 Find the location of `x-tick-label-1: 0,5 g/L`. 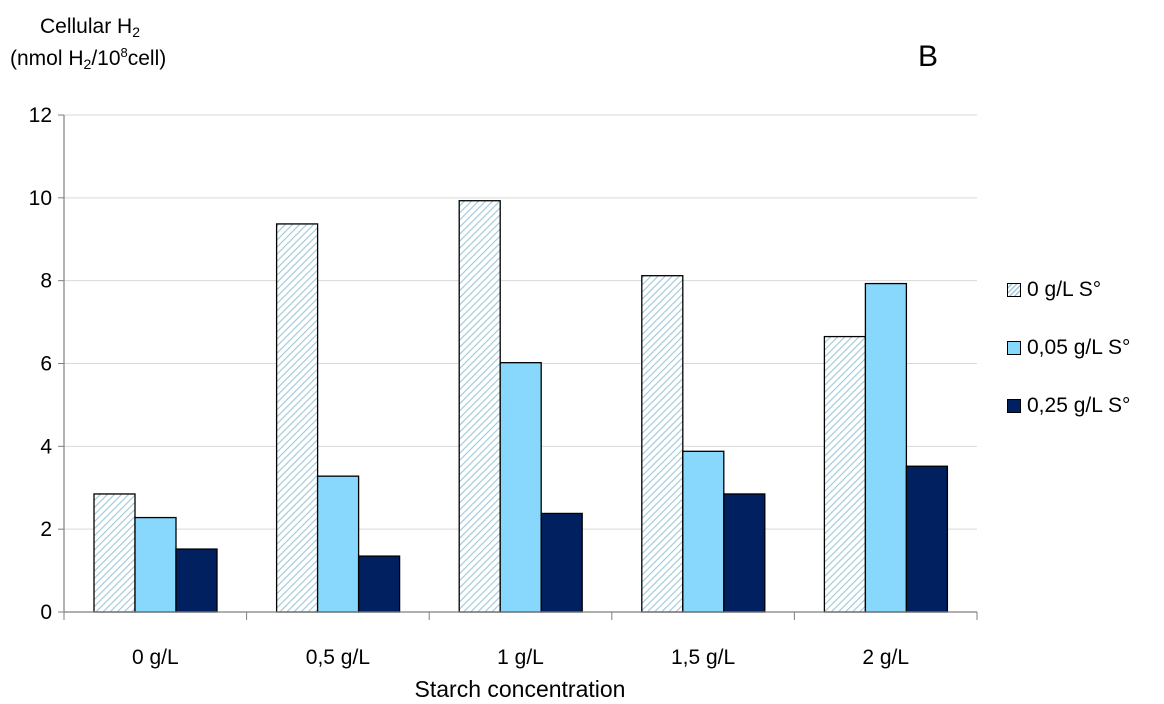

x-tick-label-1: 0,5 g/L is located at coordinates (338, 657).